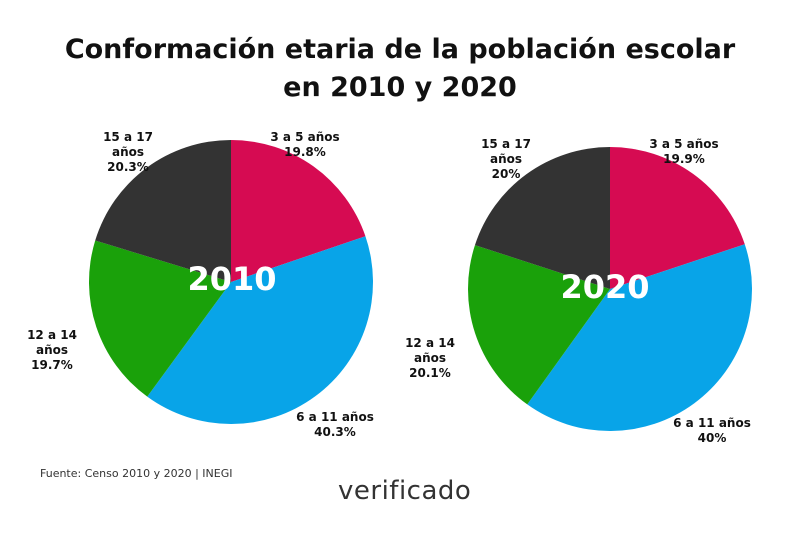  What do you see at coordinates (128, 167) in the screenshot?
I see `slice-value: 20.3%` at bounding box center [128, 167].